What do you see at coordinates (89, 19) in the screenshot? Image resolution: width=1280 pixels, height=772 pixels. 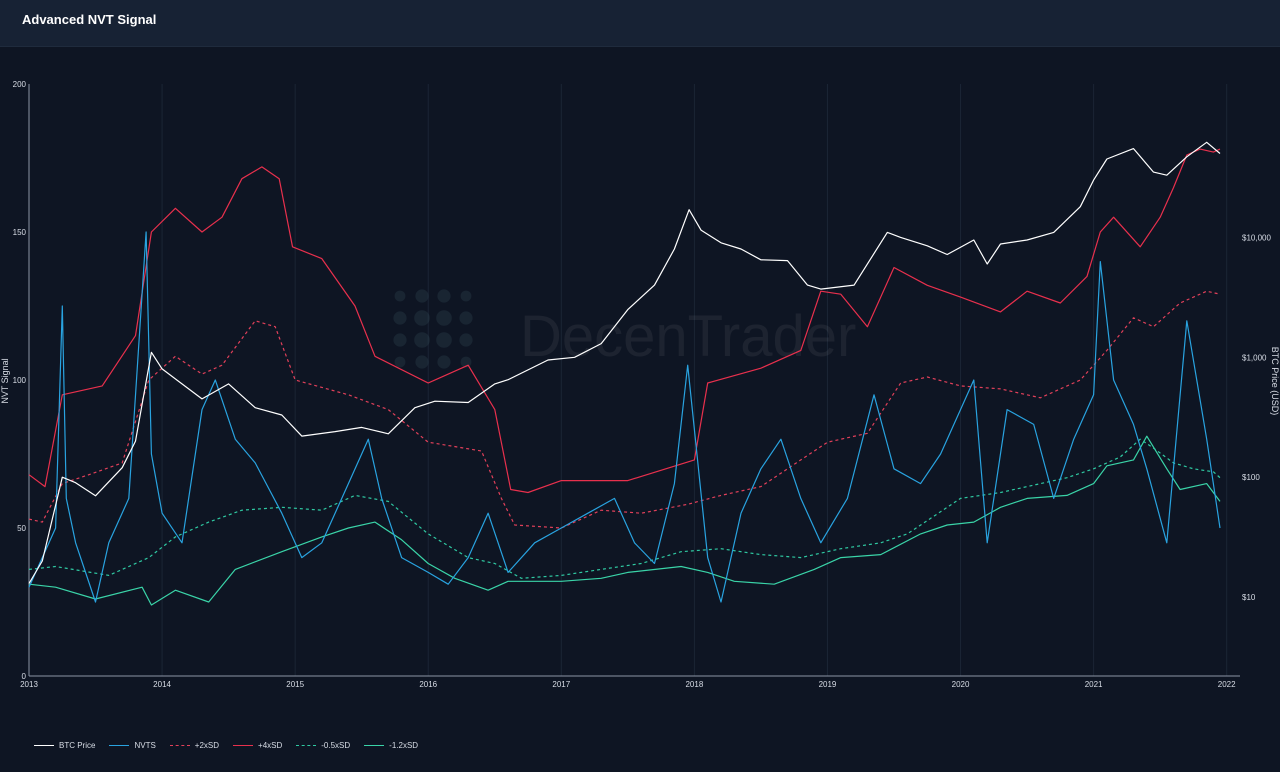 I see `page-title: Advanced NVT Signal` at bounding box center [89, 19].